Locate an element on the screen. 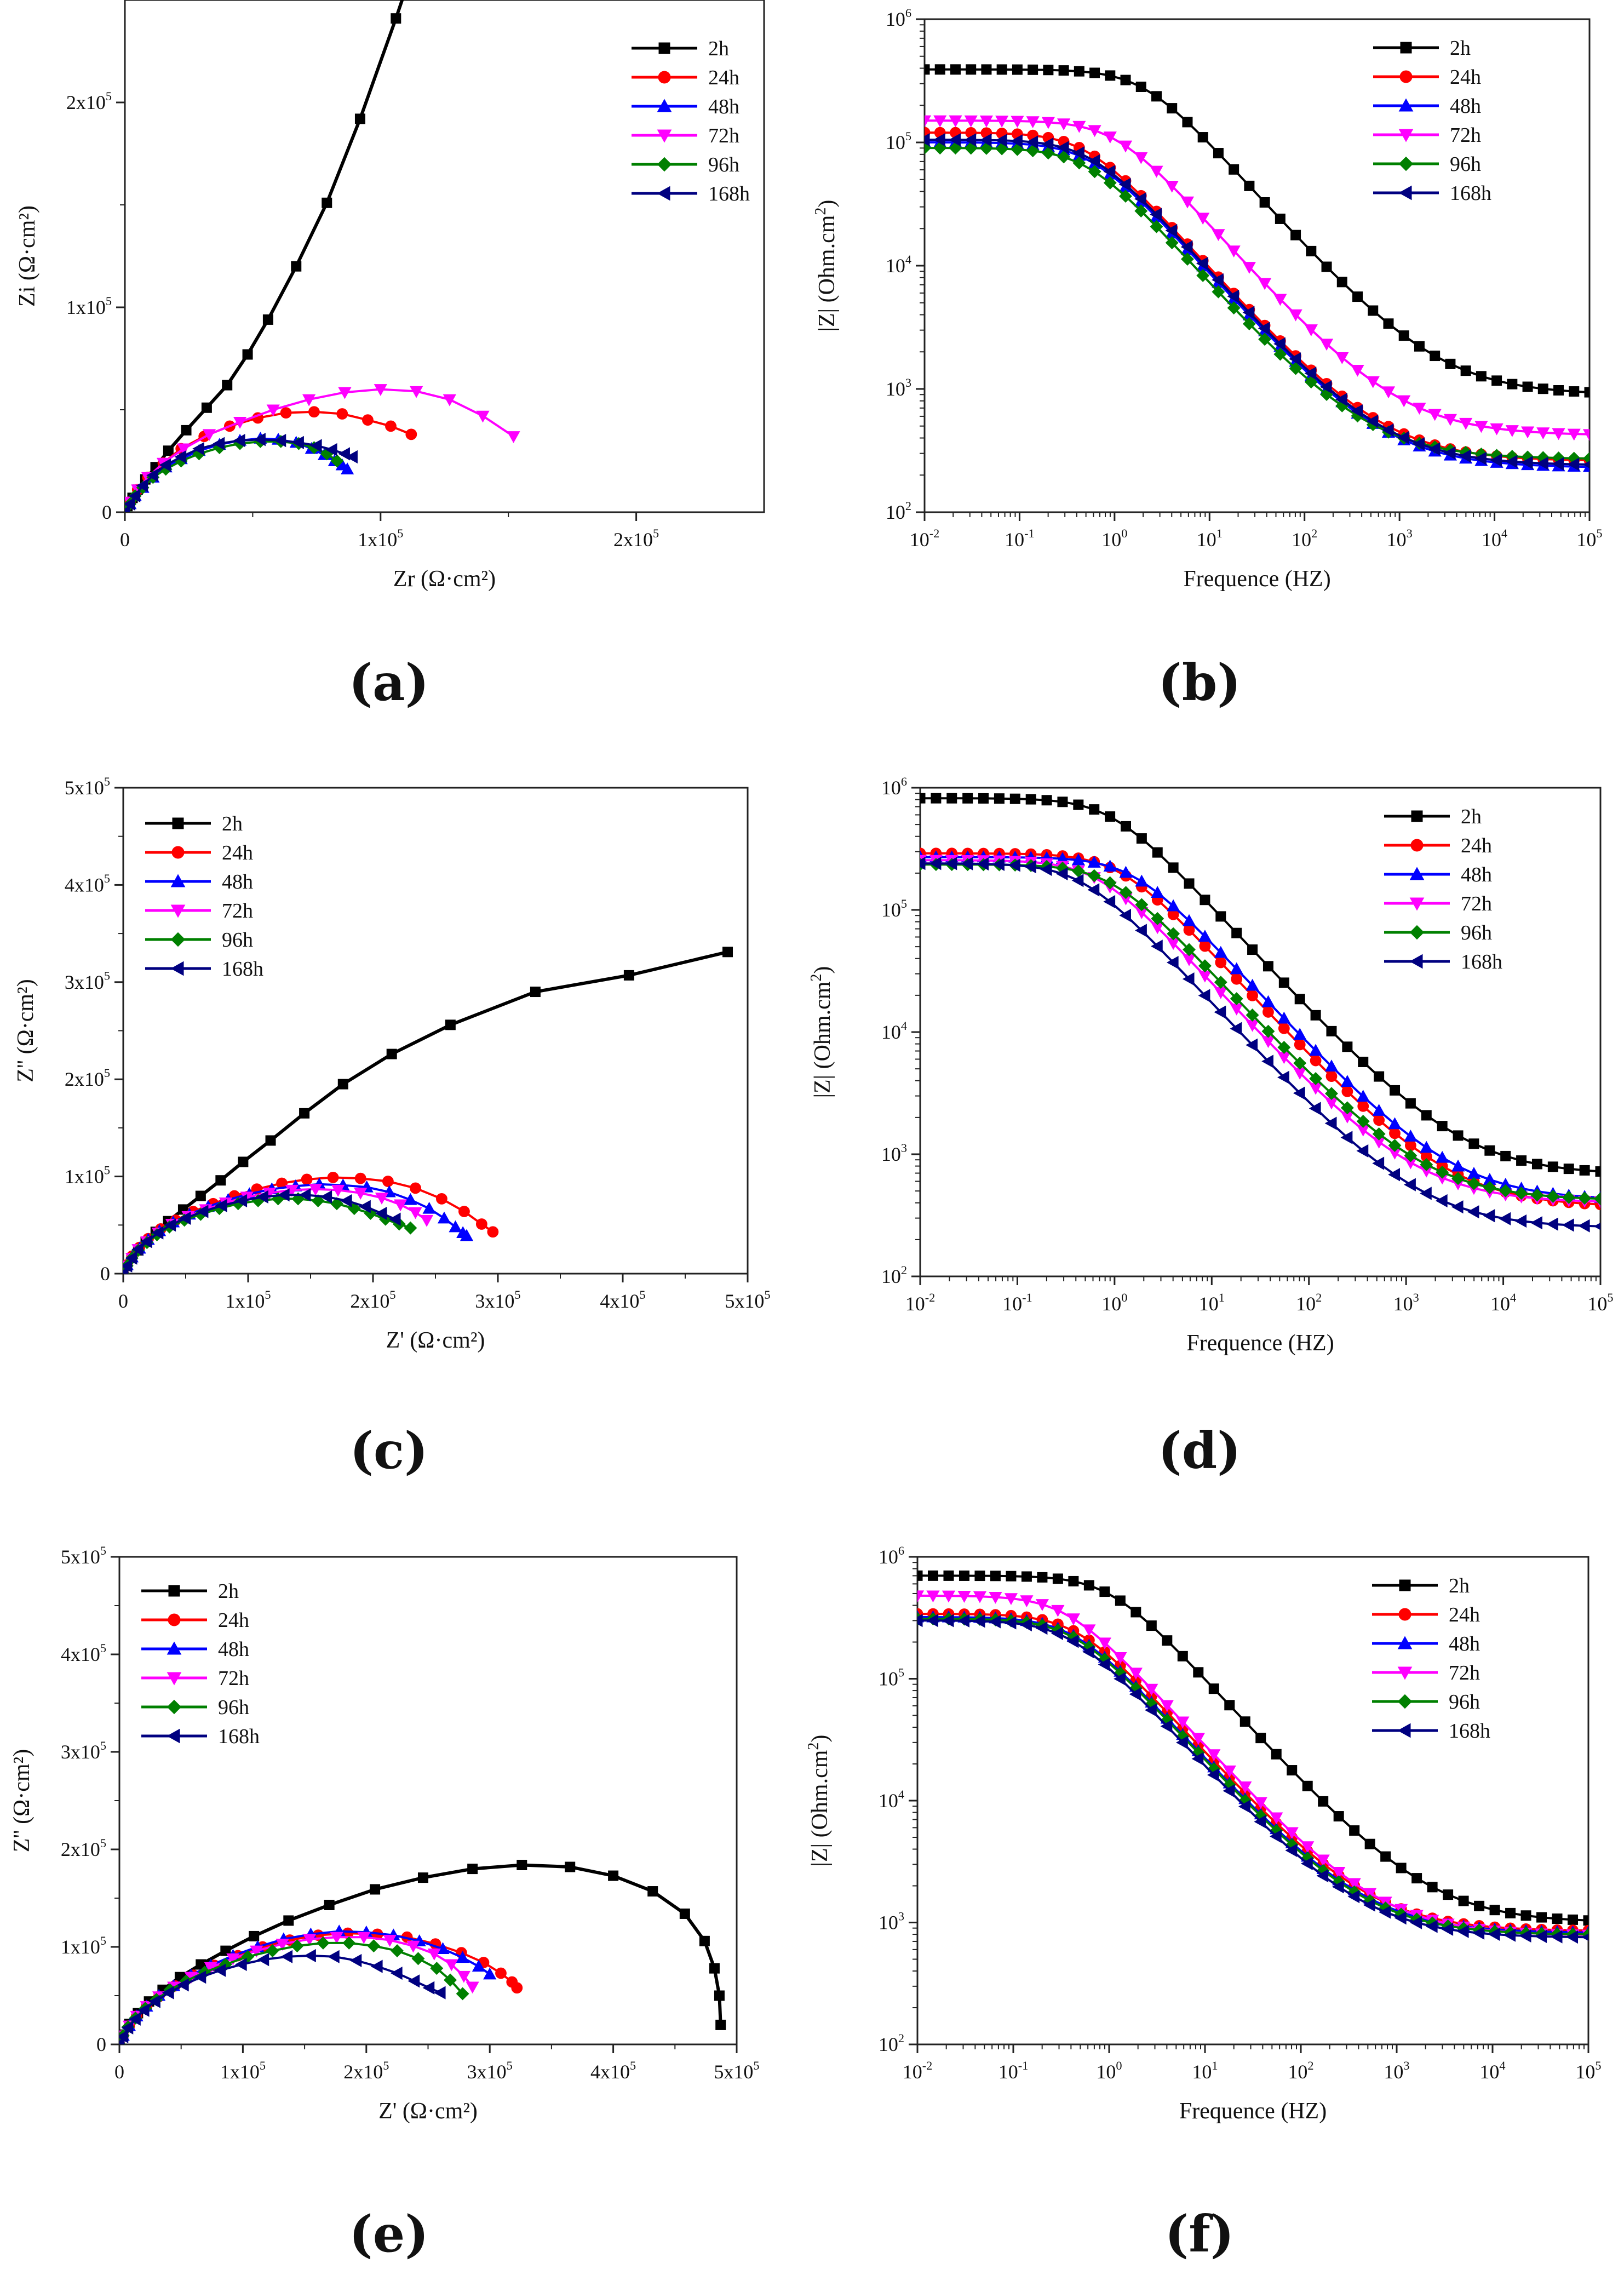 This screenshot has width=1624, height=2269. tick-mantissa: 5x10 is located at coordinates (80, 1557).